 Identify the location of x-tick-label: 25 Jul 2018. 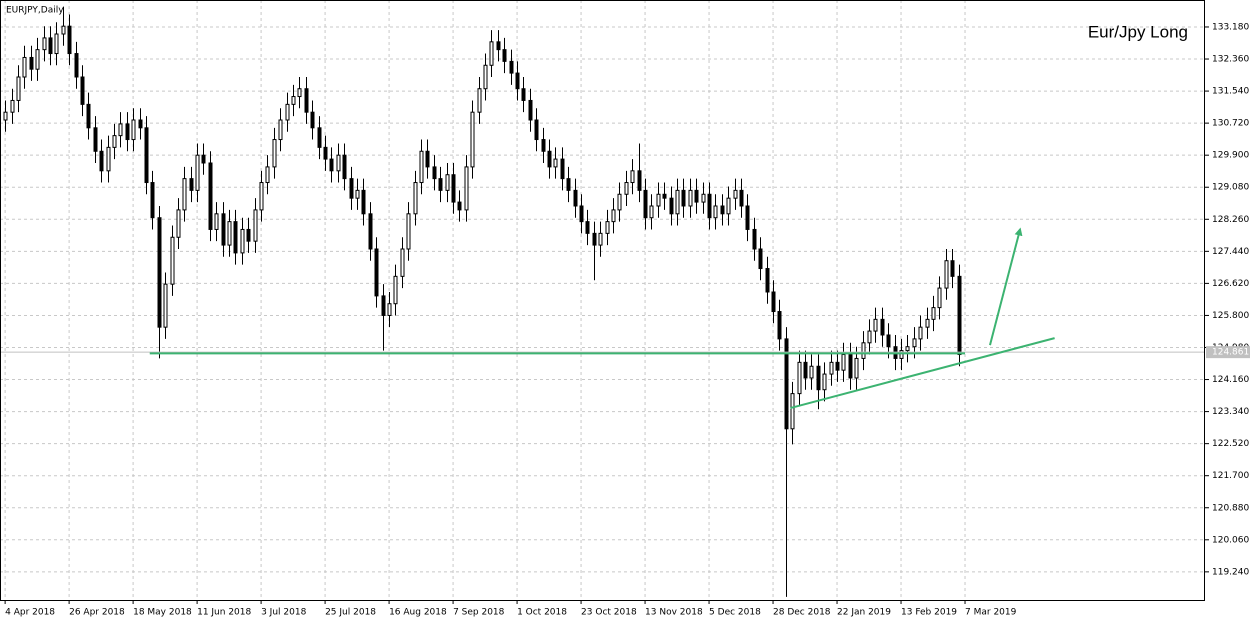
(350, 613).